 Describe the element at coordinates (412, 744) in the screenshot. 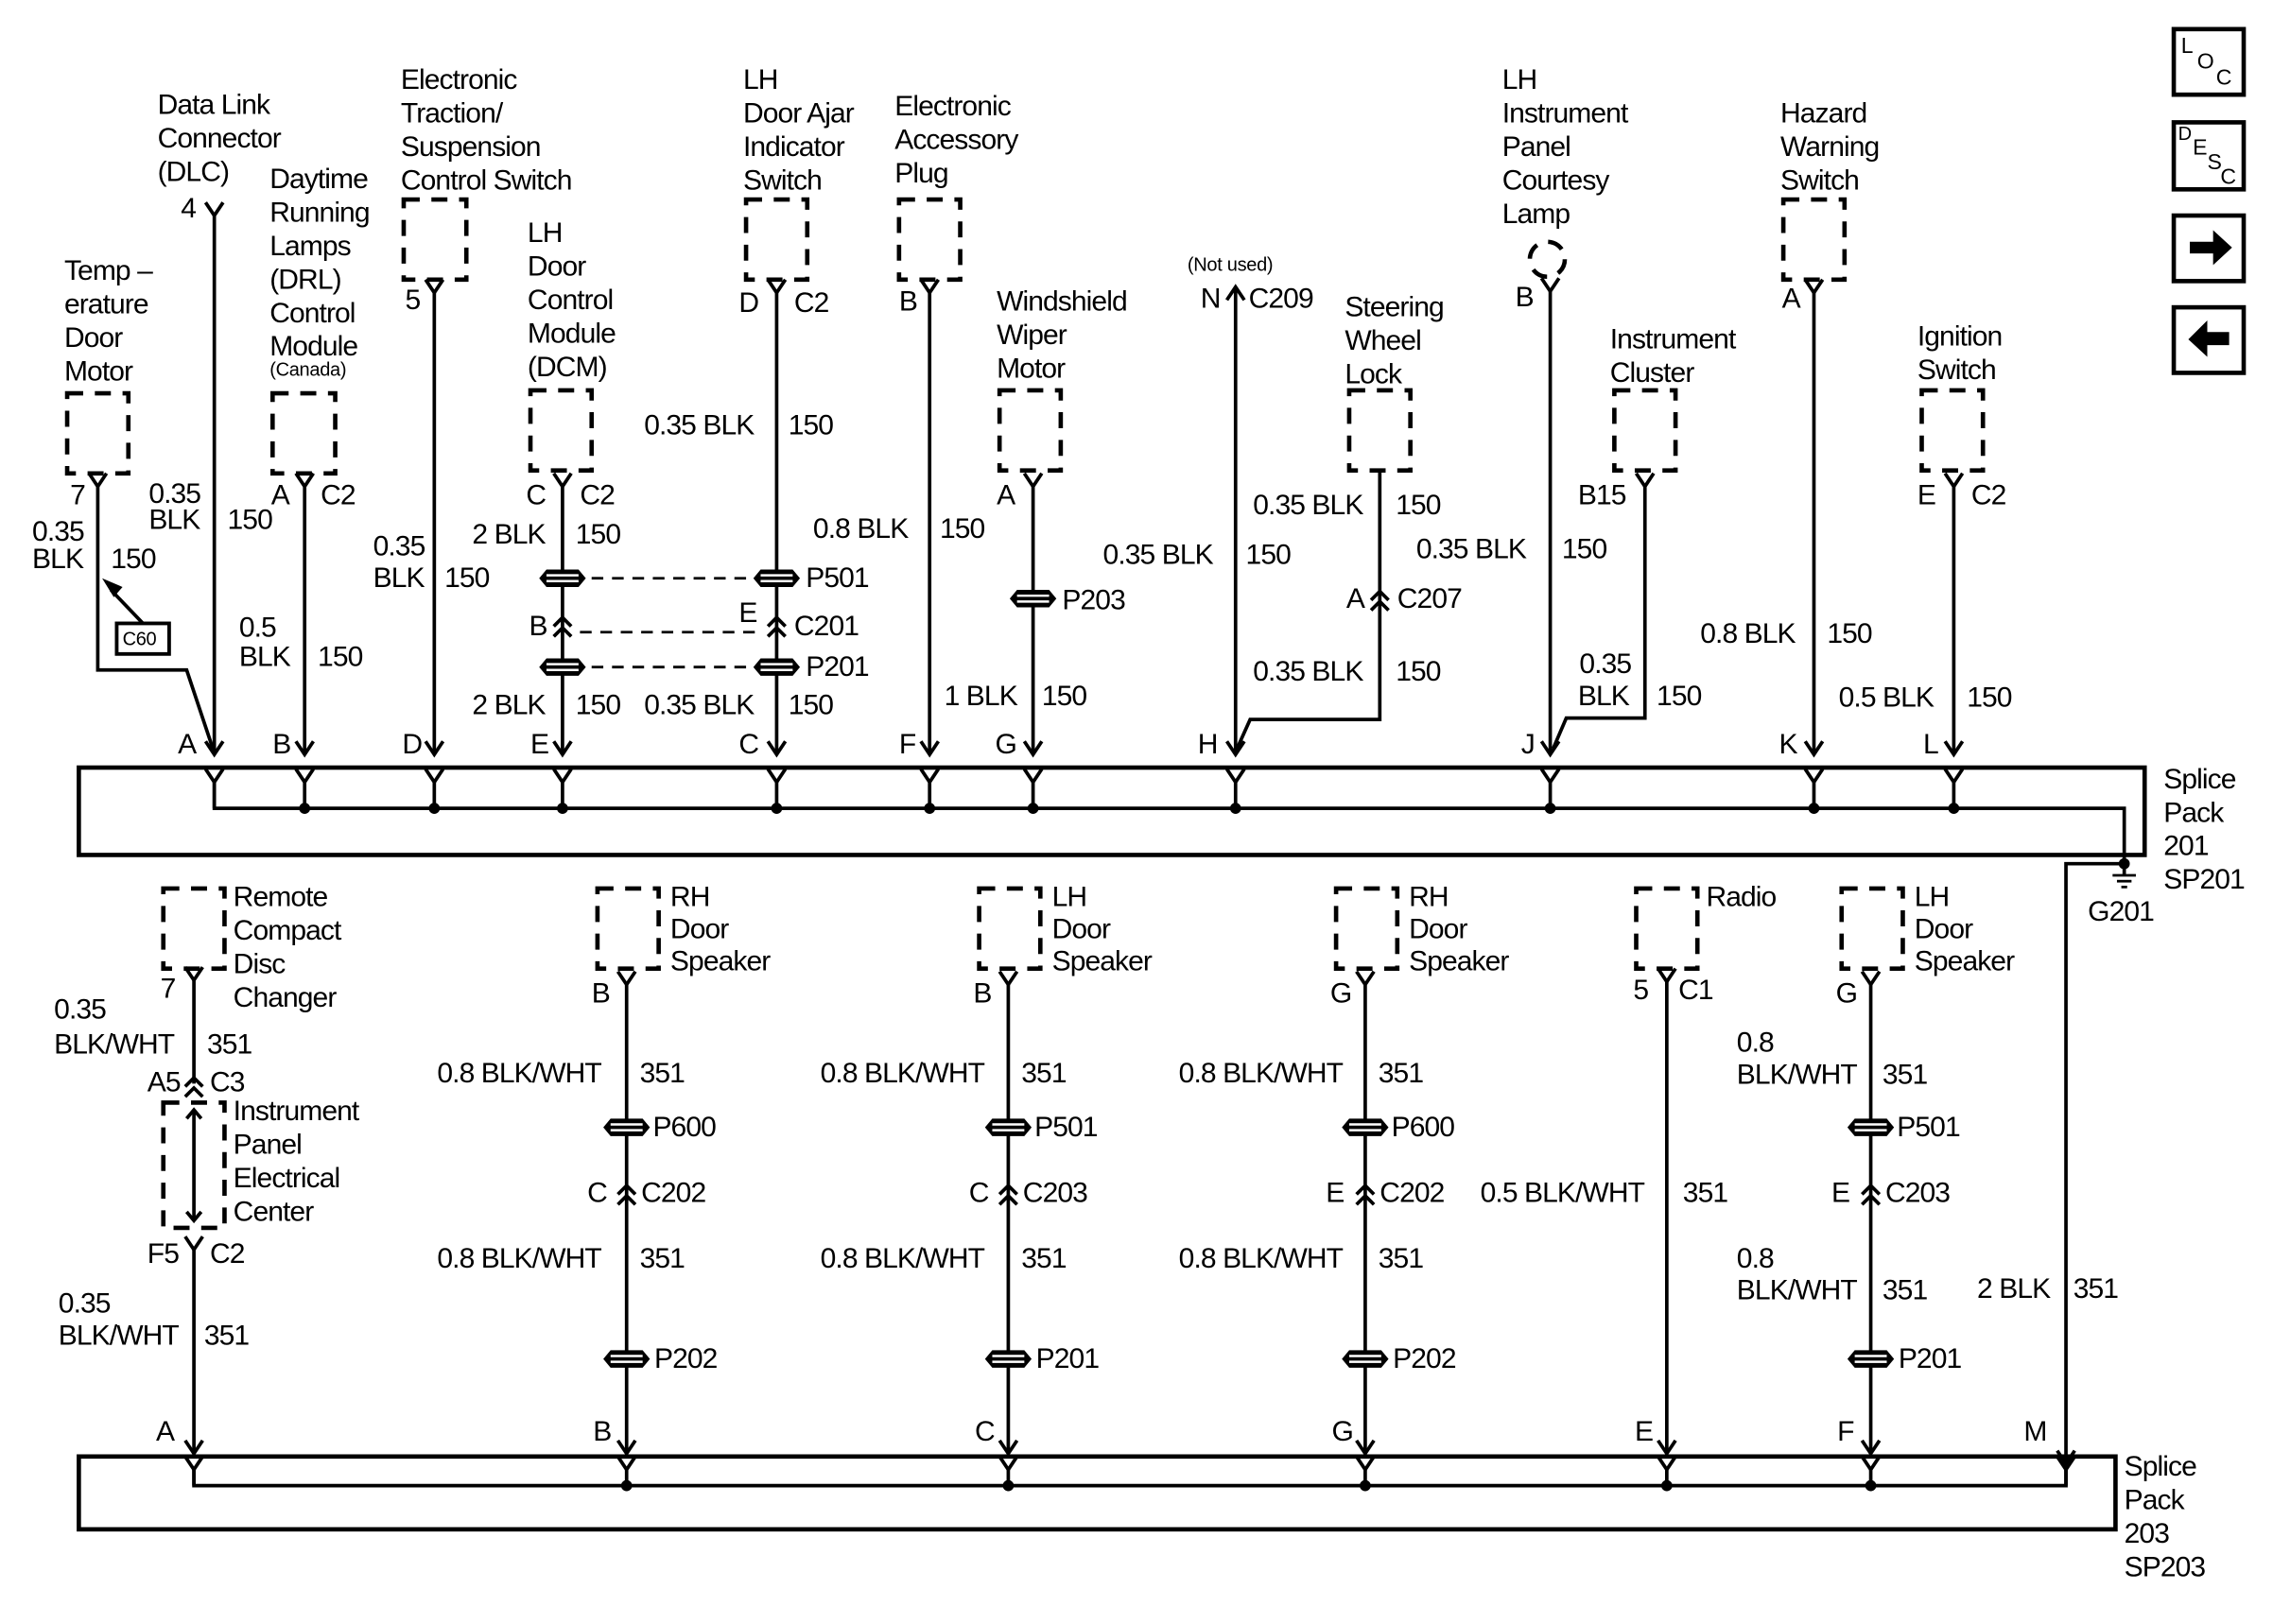

I see `splice-pin-label: D` at that location.